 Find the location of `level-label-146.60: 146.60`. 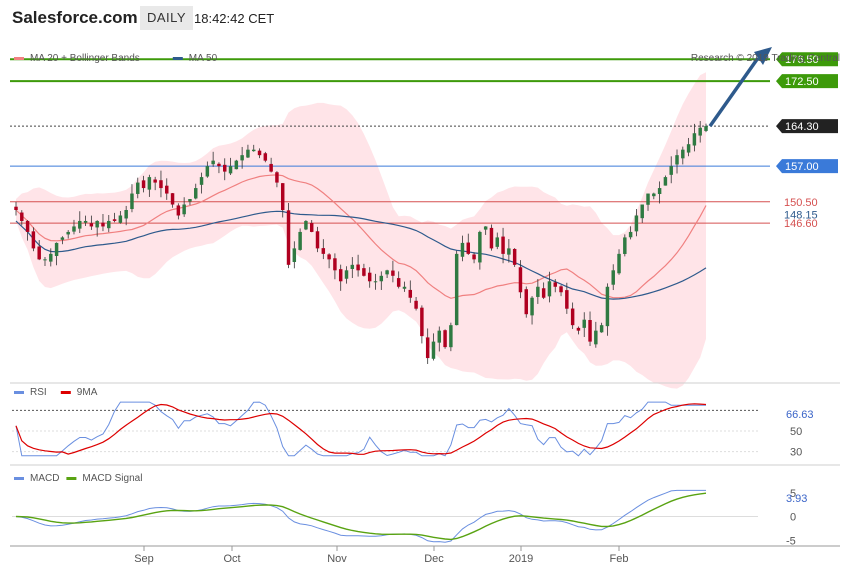

level-label-146.60: 146.60 is located at coordinates (801, 224).